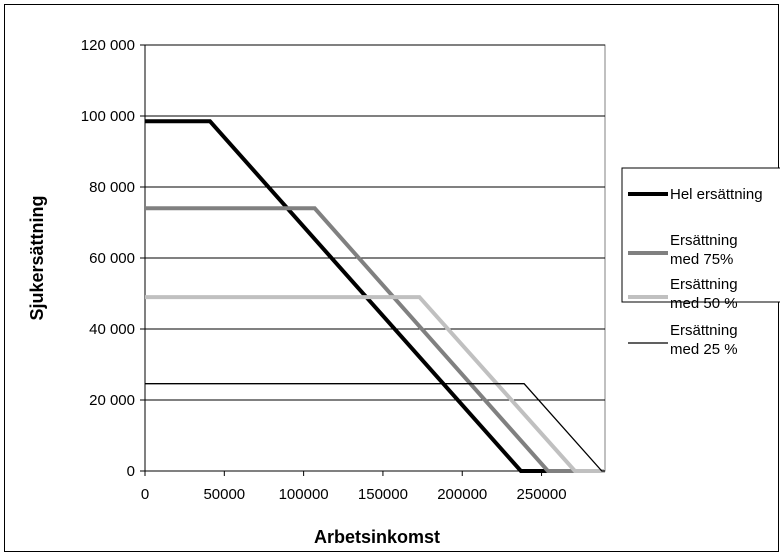 This screenshot has height=559, width=784. What do you see at coordinates (131, 471) in the screenshot?
I see `y-tick-label: 0` at bounding box center [131, 471].